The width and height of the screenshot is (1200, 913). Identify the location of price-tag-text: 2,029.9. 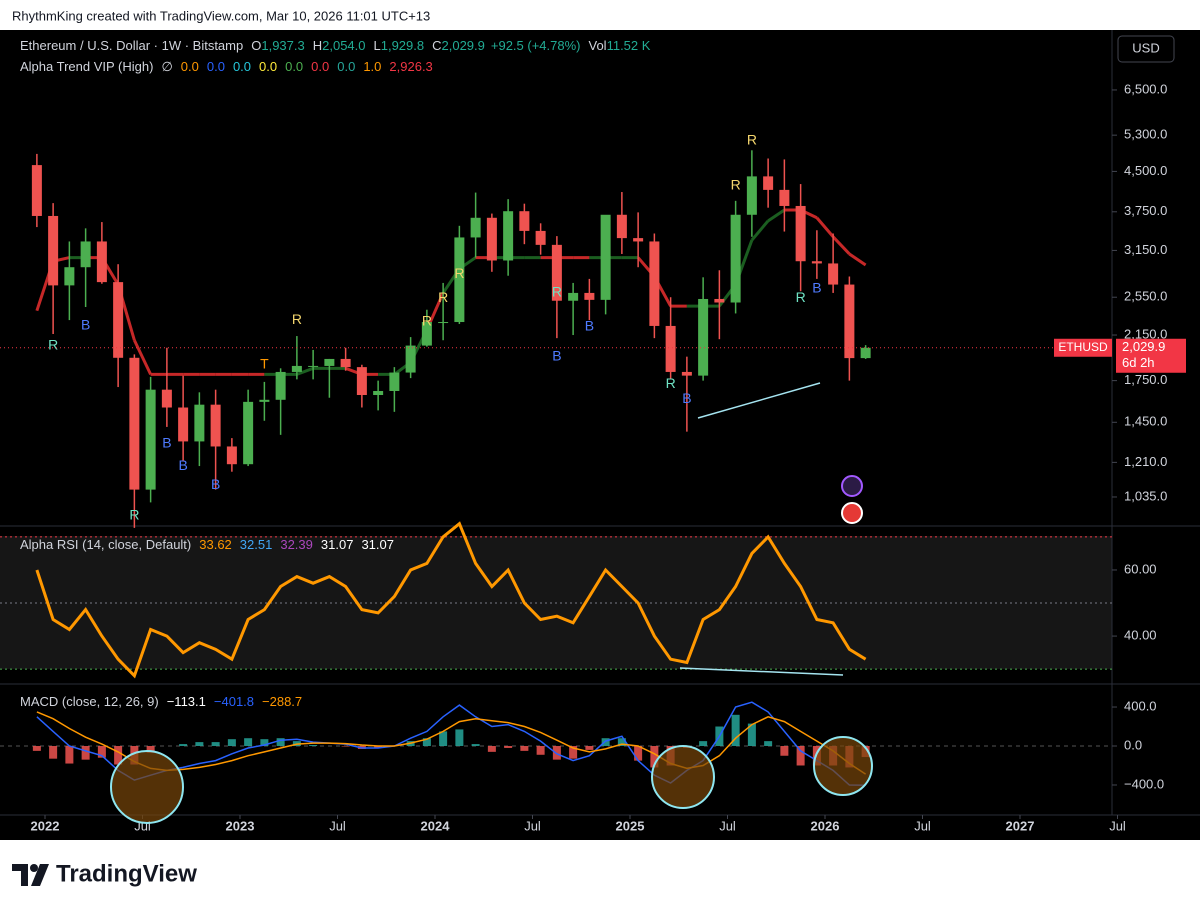
(1143, 346).